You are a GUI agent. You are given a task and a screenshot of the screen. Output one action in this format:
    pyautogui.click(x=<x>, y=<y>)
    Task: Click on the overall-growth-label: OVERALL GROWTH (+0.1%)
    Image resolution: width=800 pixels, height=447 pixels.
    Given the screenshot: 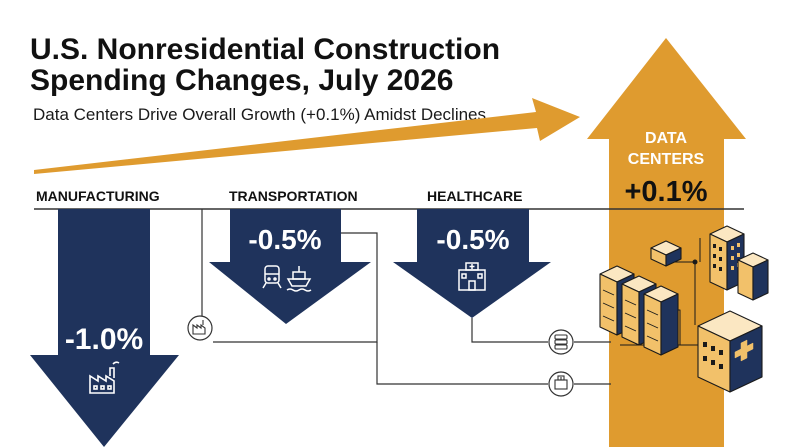 What is the action you would take?
    pyautogui.click(x=364, y=159)
    